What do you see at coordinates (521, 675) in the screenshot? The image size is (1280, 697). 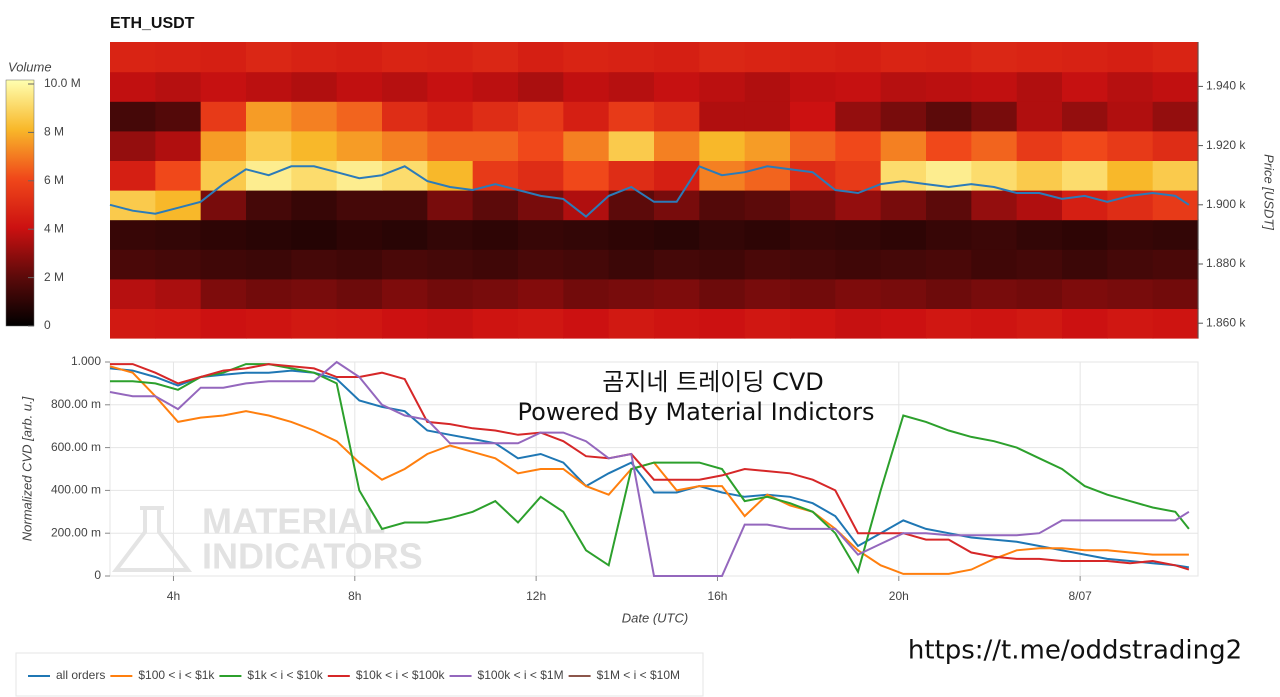 I see `legend-label: $100k < i < $1M` at bounding box center [521, 675].